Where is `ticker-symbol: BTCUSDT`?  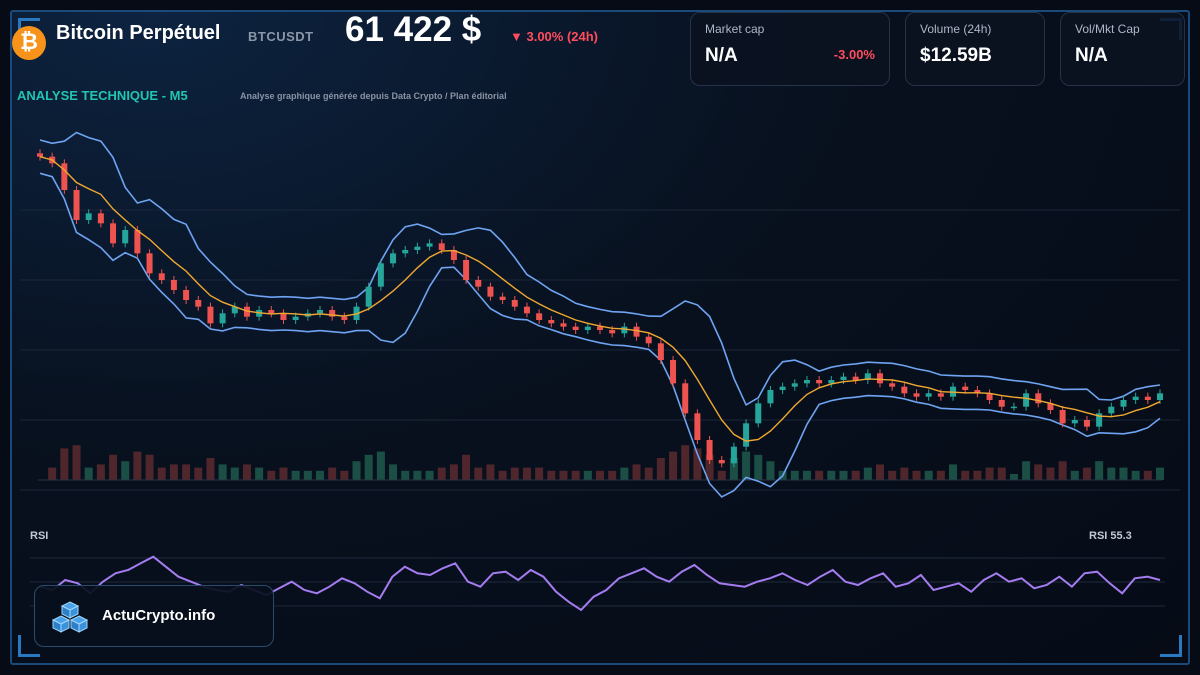
ticker-symbol: BTCUSDT is located at coordinates (281, 36).